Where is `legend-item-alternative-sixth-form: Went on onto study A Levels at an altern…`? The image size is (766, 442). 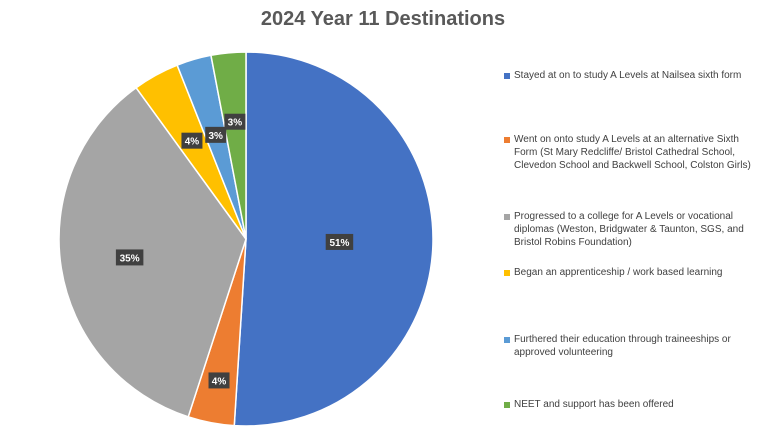
legend-item-alternative-sixth-form: Went on onto study A Levels at an altern… is located at coordinates (630, 152).